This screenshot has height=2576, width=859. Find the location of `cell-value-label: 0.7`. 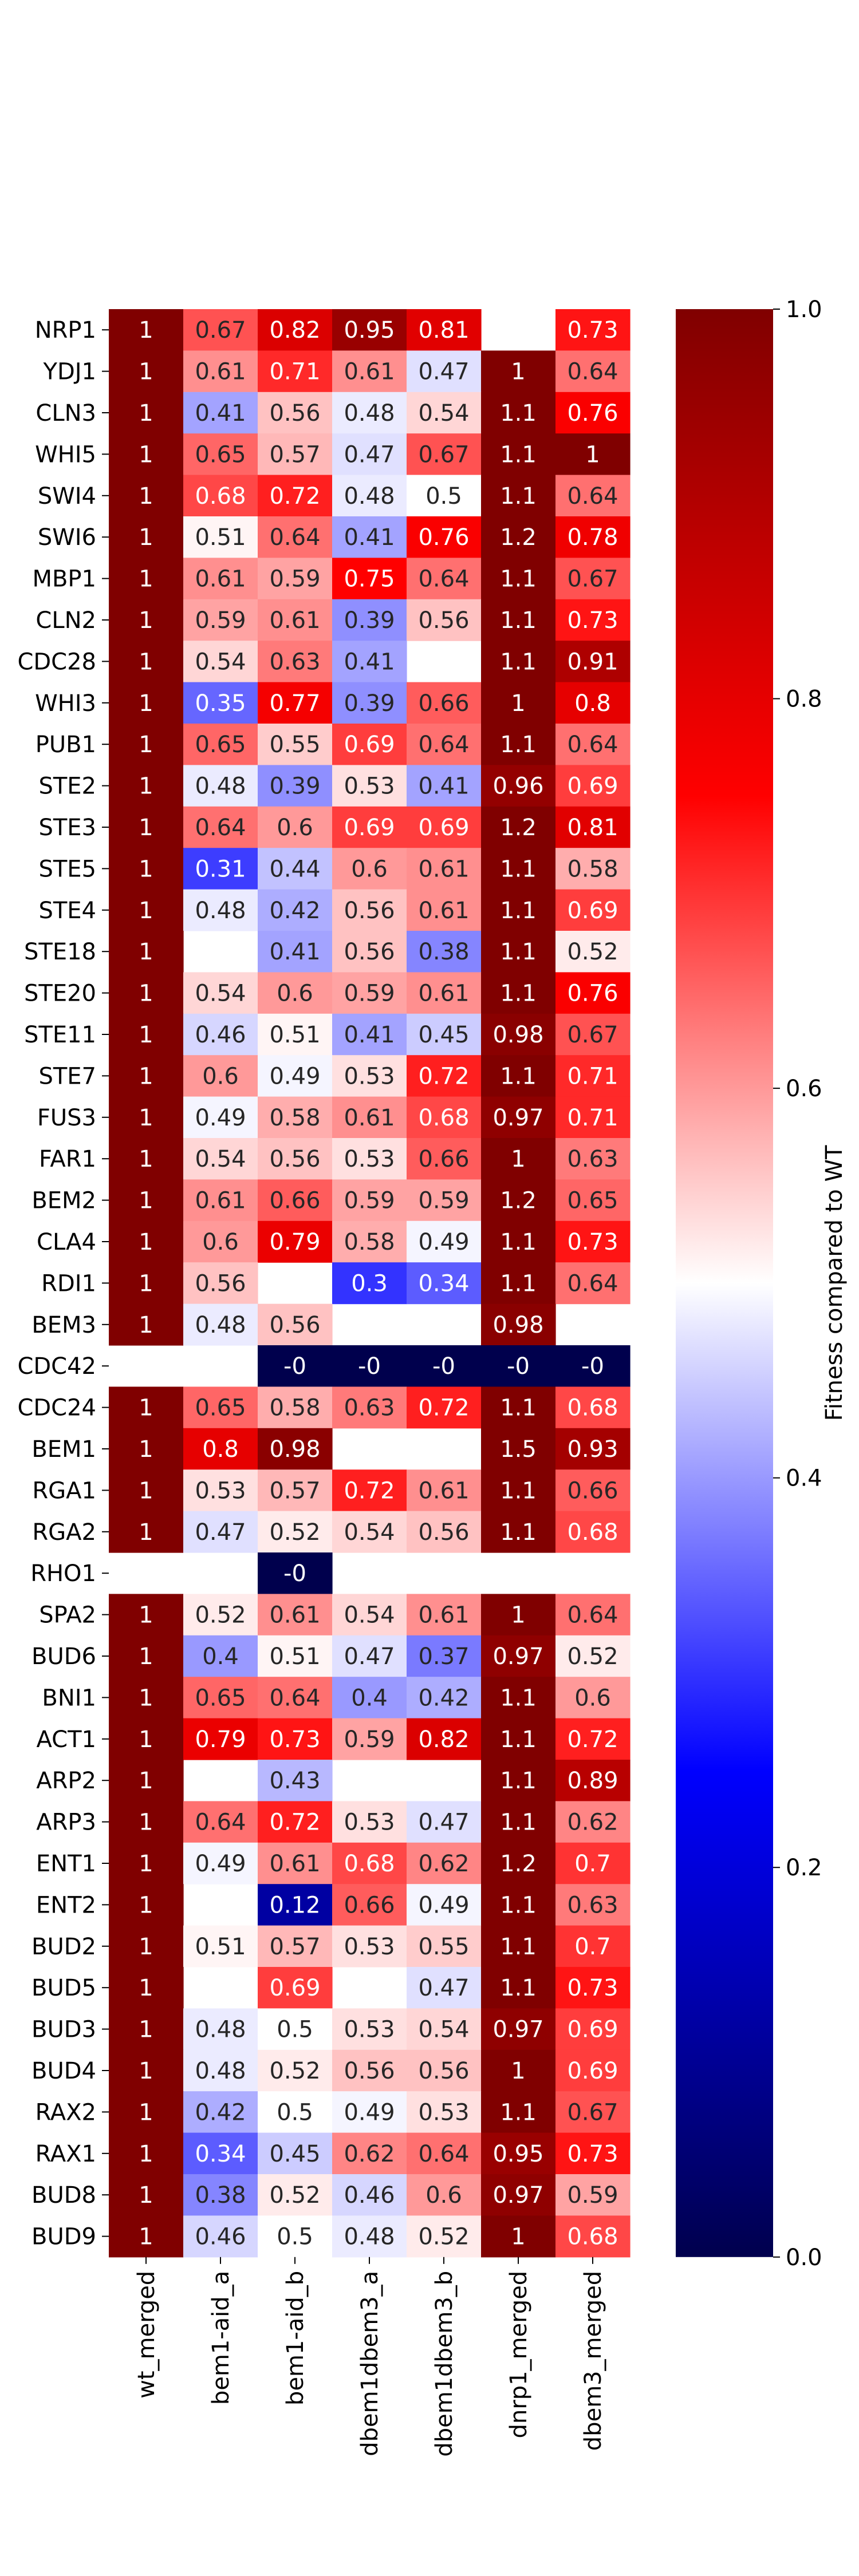

cell-value-label: 0.7 is located at coordinates (593, 1947).